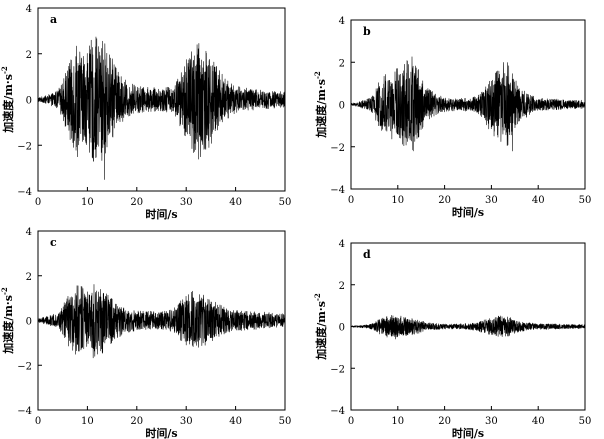 Image resolution: width=604 pixels, height=439 pixels. Describe the element at coordinates (53, 242) in the screenshot. I see `panel-label: c` at that location.